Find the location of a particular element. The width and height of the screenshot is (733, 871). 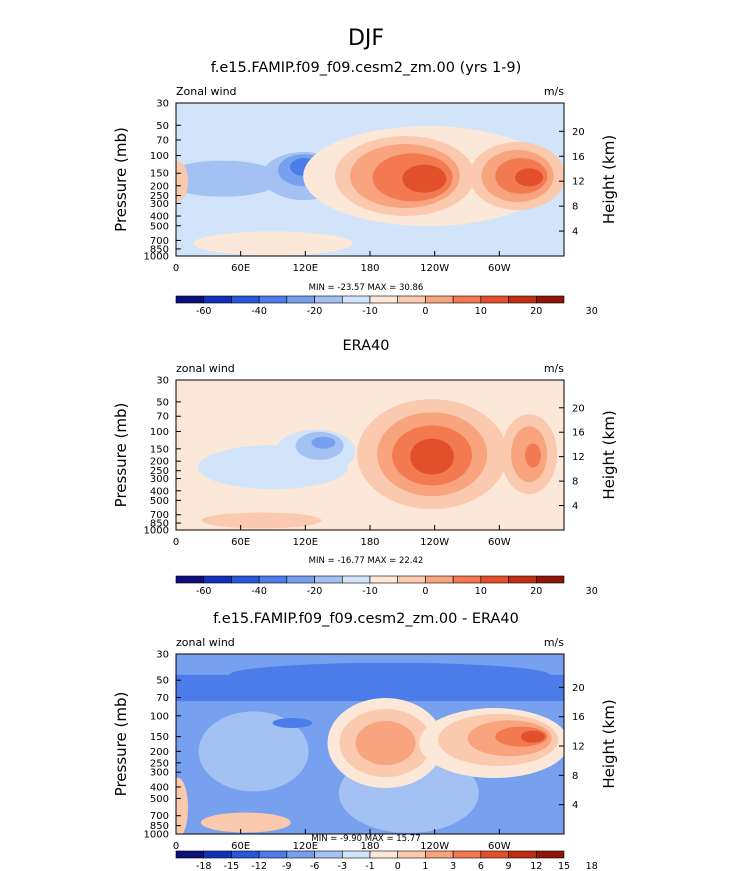

colorbar-label: -10 is located at coordinates (370, 591).